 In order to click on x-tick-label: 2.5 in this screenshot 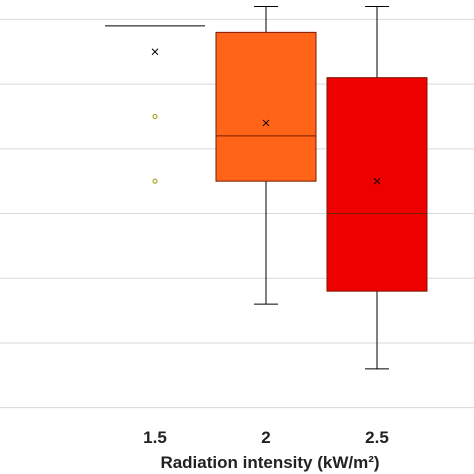, I will do `click(377, 437)`.